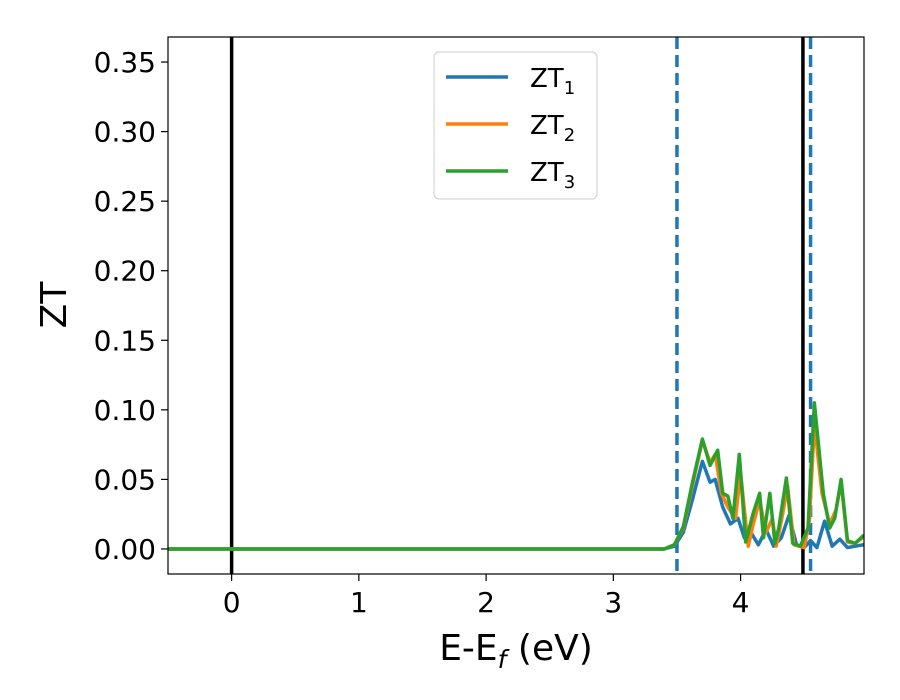  Describe the element at coordinates (125, 340) in the screenshot. I see `y-tick-label: 0.15` at that location.